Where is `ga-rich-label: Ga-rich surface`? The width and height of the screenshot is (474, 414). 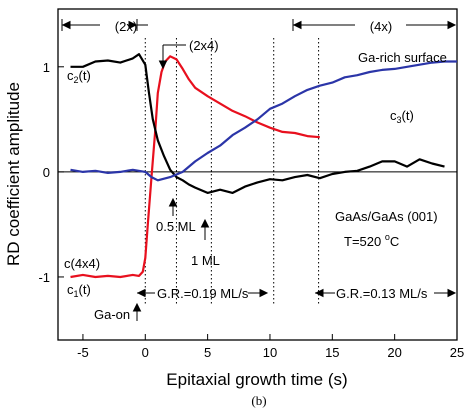 ga-rich-label: Ga-rich surface is located at coordinates (402, 57).